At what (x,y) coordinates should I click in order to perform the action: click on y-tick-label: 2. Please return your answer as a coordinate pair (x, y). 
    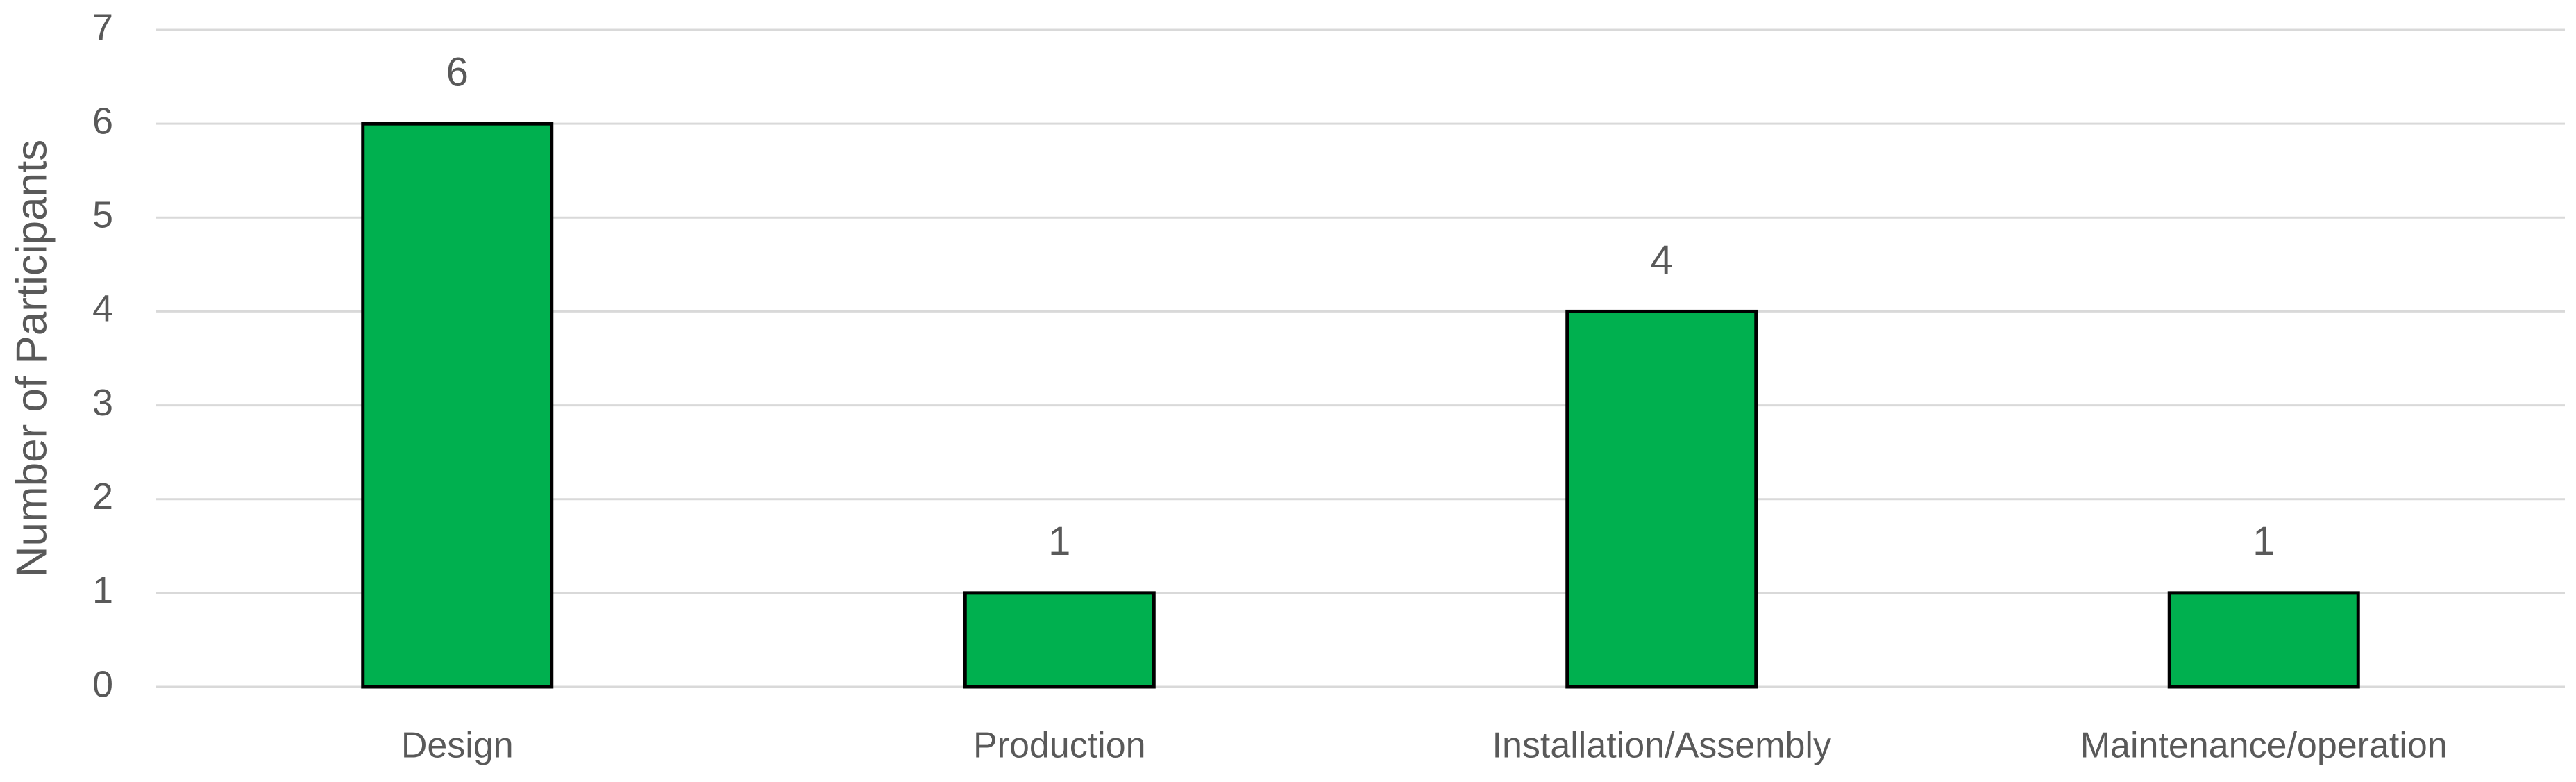
    Looking at the image, I should click on (102, 496).